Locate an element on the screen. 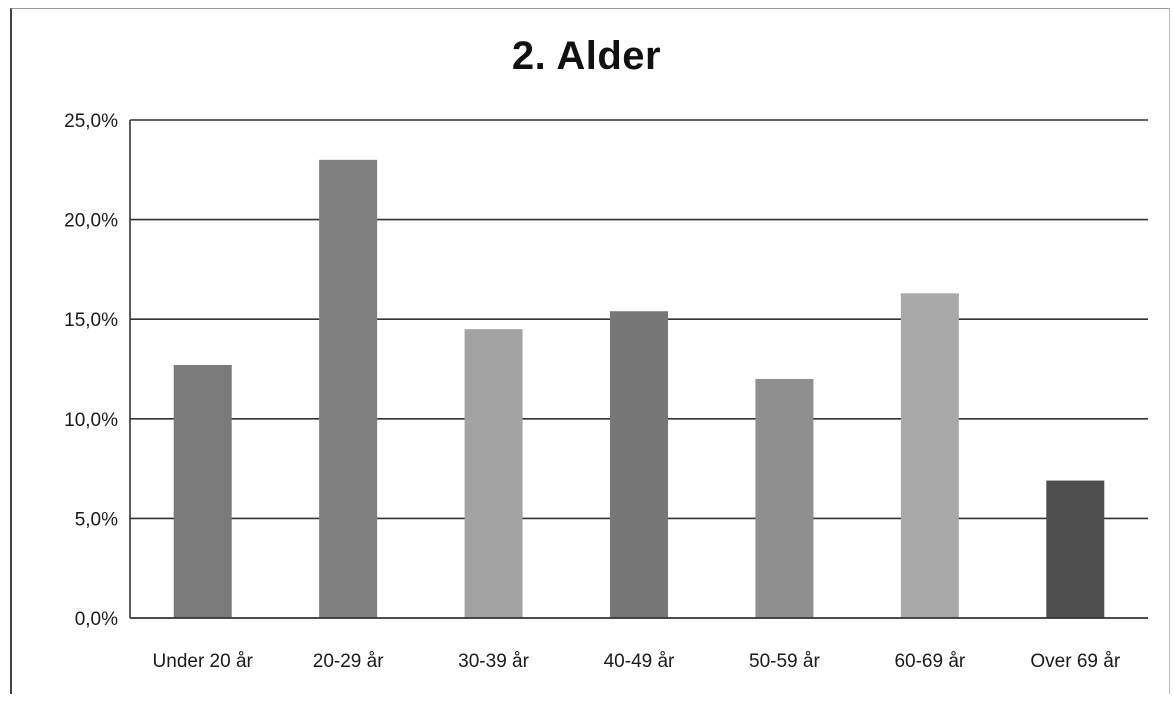  y-tick-label: 5,0% is located at coordinates (96, 519).